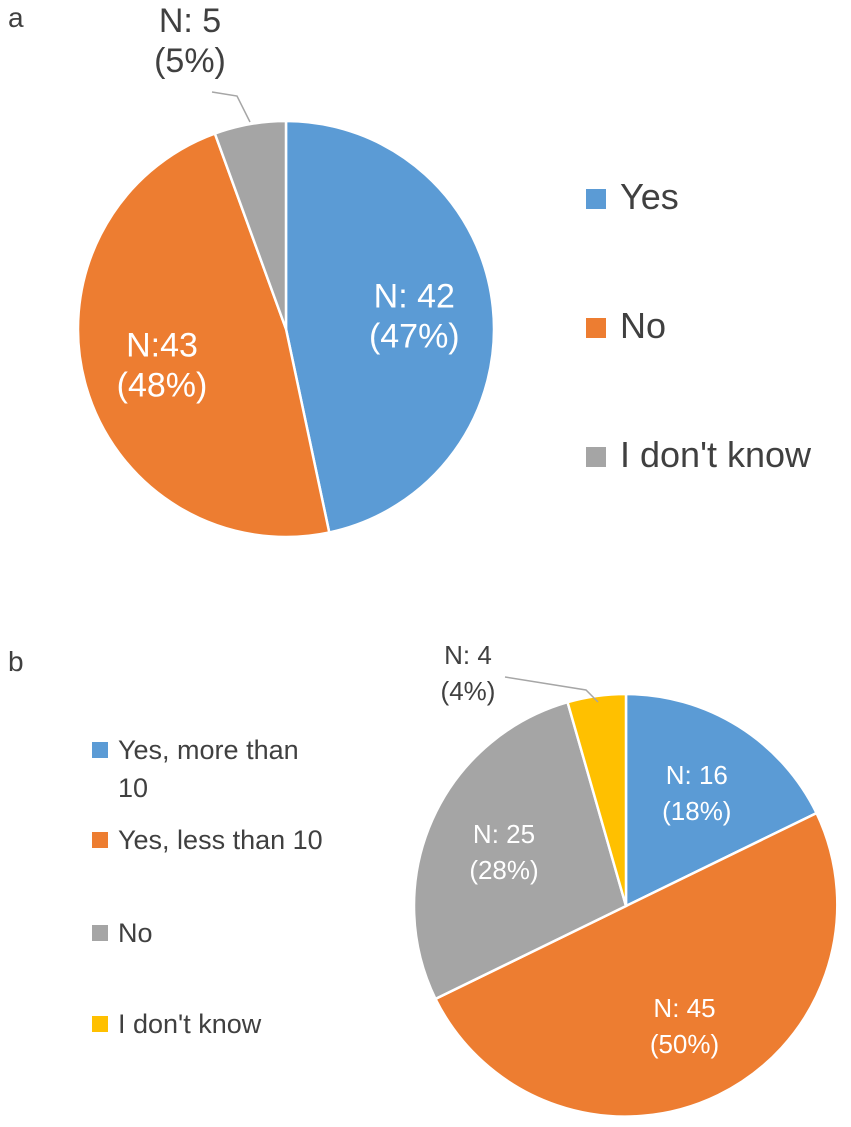  I want to click on legend-label: Yes, less than 10, so click(220, 840).